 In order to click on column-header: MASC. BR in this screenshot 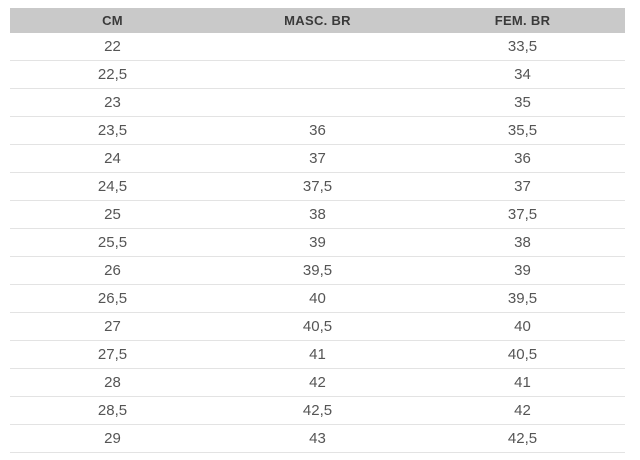, I will do `click(317, 20)`.